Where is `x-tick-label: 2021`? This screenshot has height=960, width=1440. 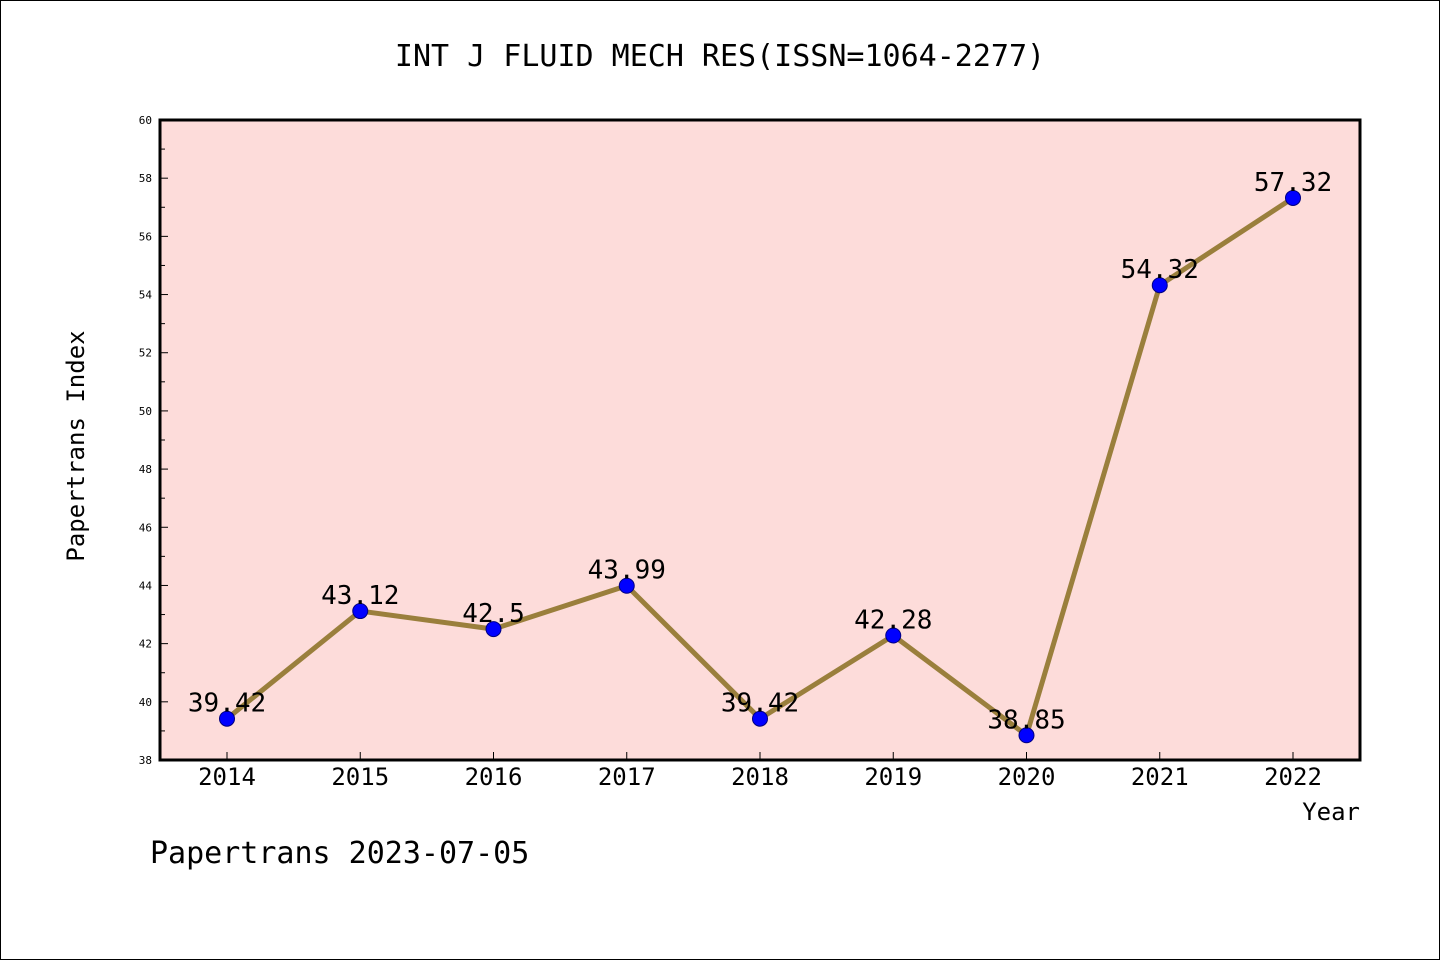
x-tick-label: 2021 is located at coordinates (1160, 777).